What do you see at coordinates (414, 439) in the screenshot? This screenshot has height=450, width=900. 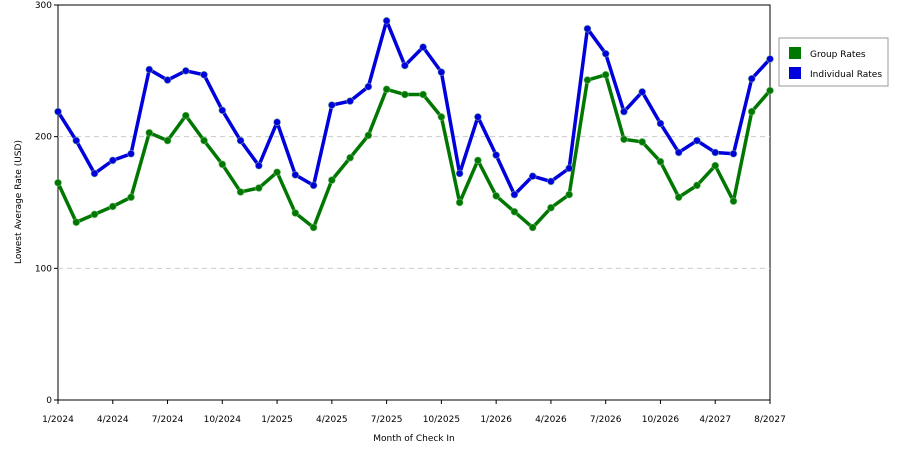 I see `x-axis-label: Month of Check In` at bounding box center [414, 439].